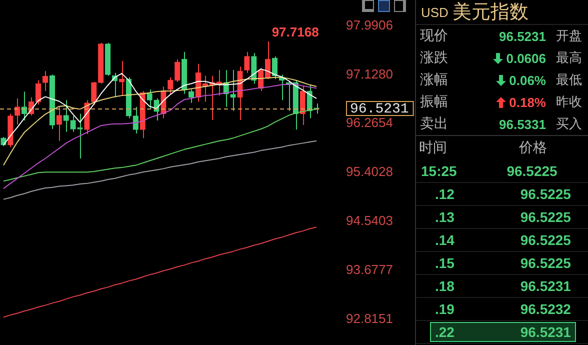  What do you see at coordinates (379, 110) in the screenshot?
I see `ref-line-label: 96.5231` at bounding box center [379, 110].